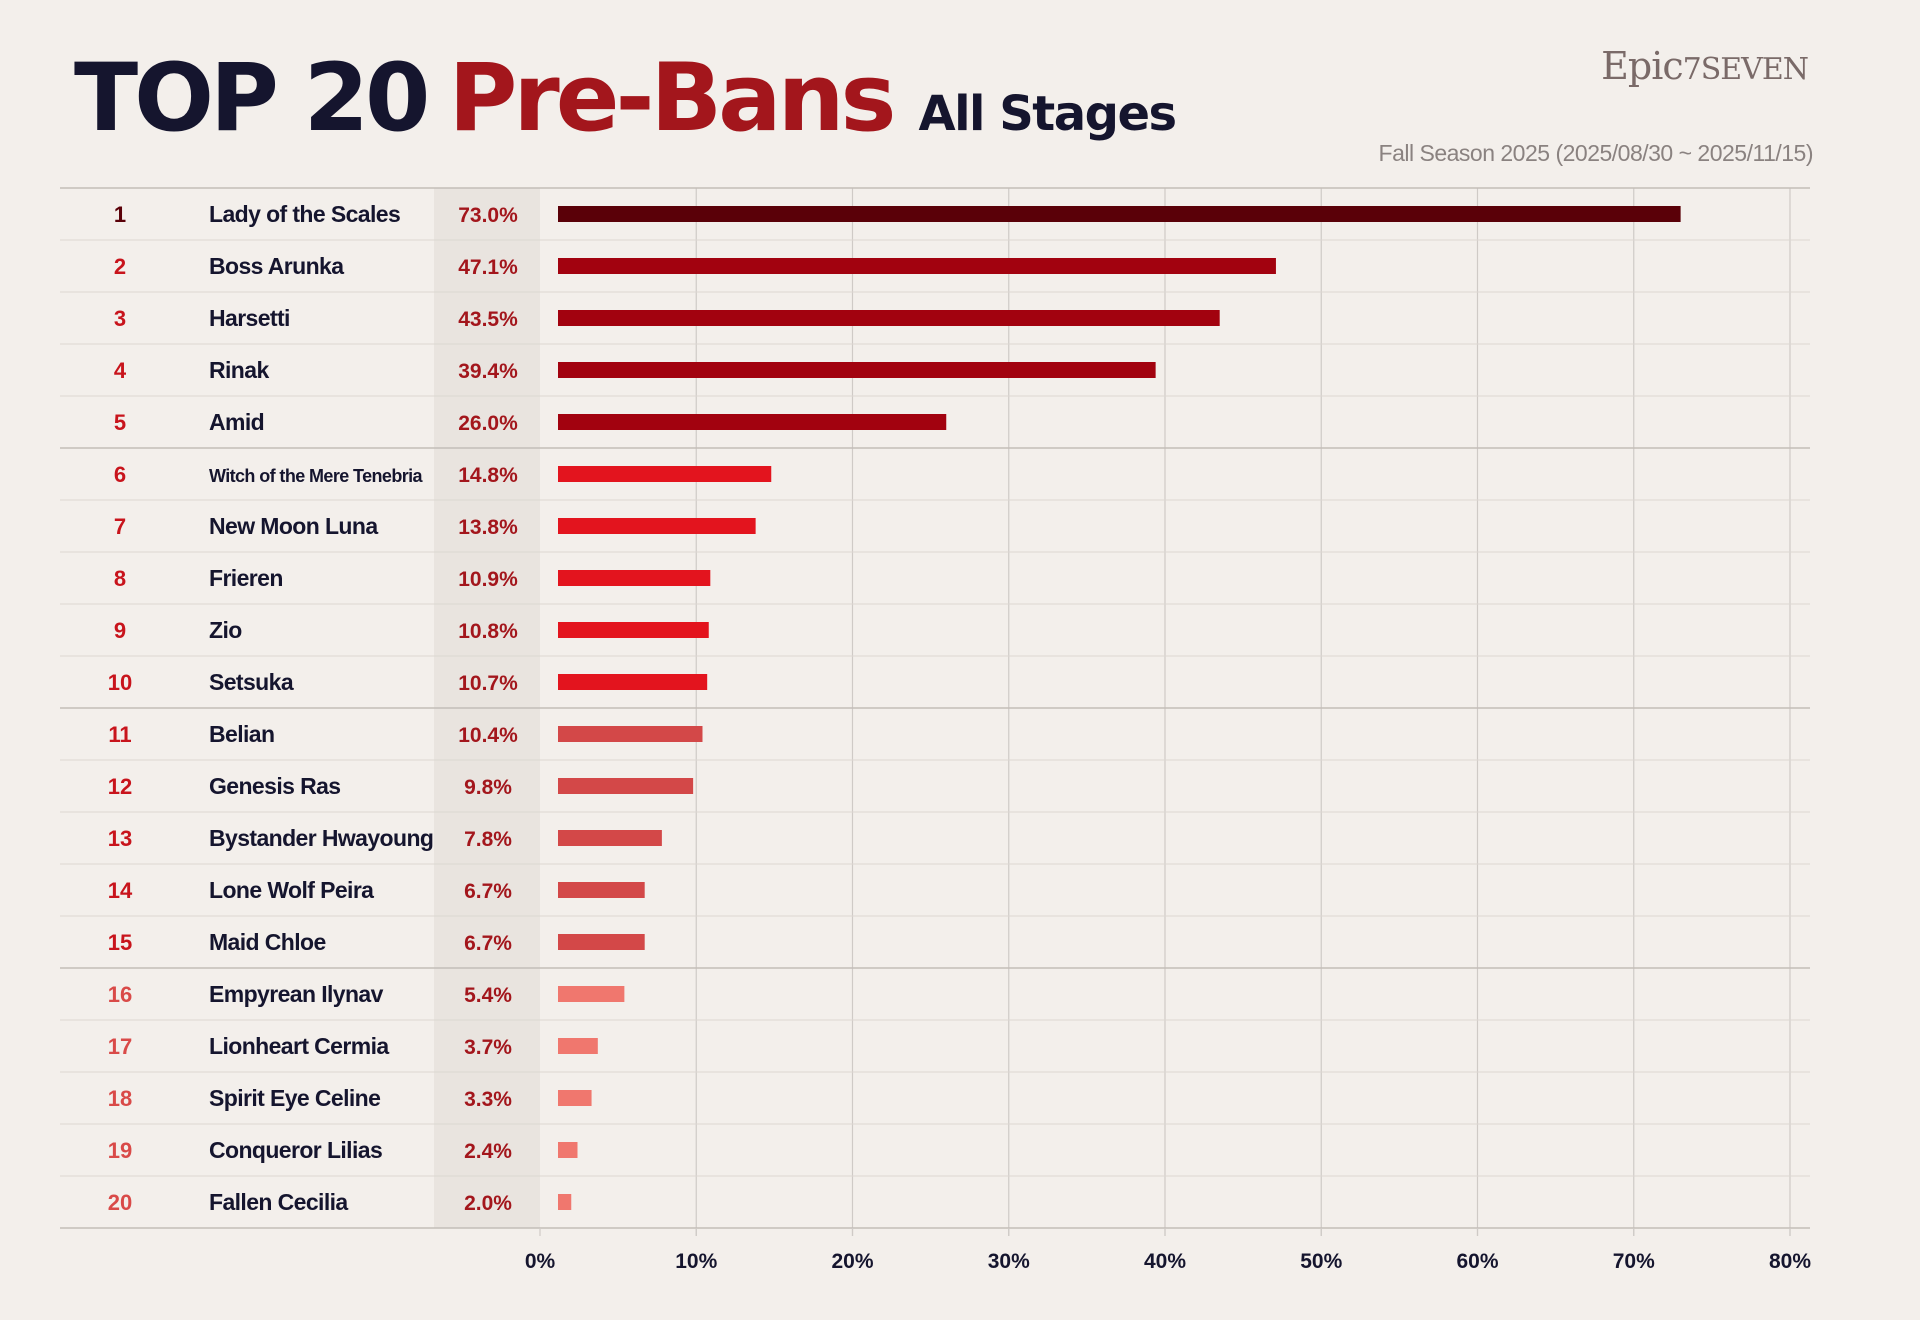 This screenshot has width=1920, height=1320. What do you see at coordinates (120, 526) in the screenshot?
I see `rank-label: 7` at bounding box center [120, 526].